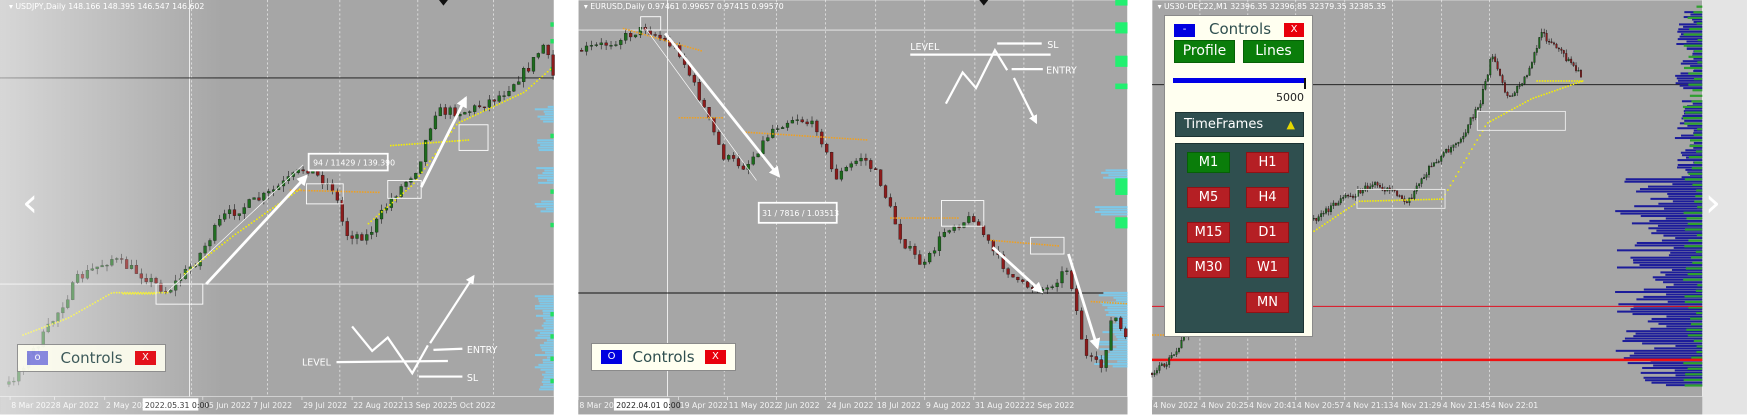 Image resolution: width=1747 pixels, height=415 pixels. I want to click on timeframe-button-m5: M5, so click(1208, 197).